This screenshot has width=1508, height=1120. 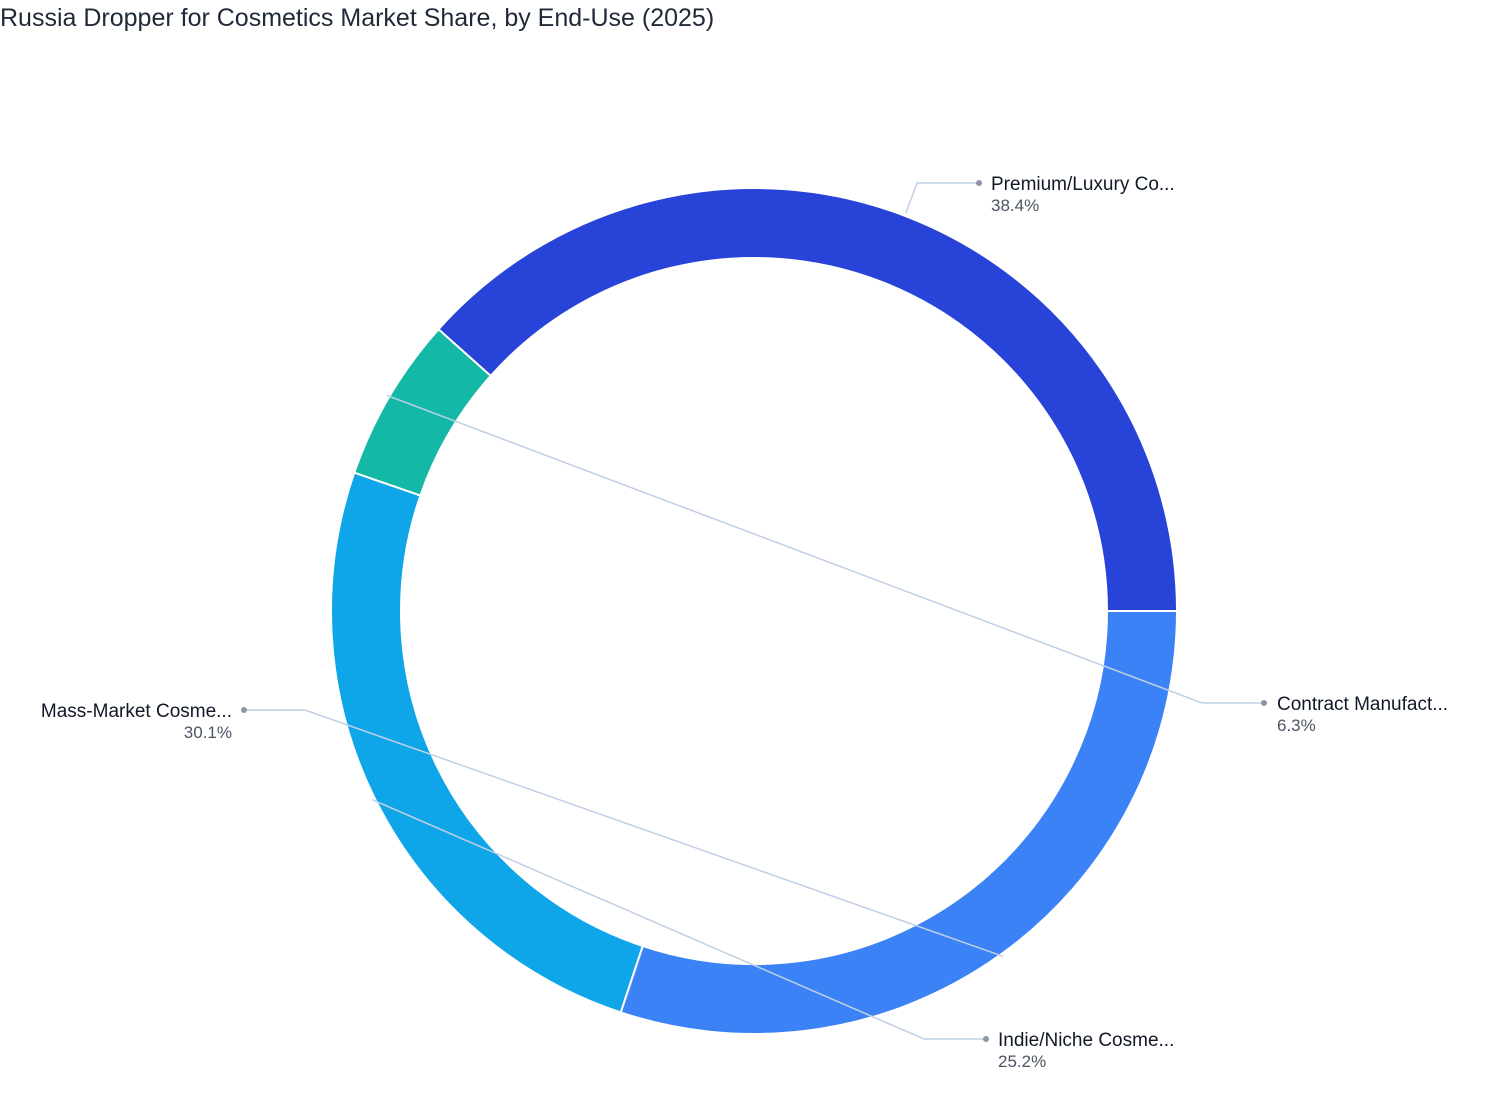 I want to click on leader-dot-contract-manufact, so click(x=1264, y=703).